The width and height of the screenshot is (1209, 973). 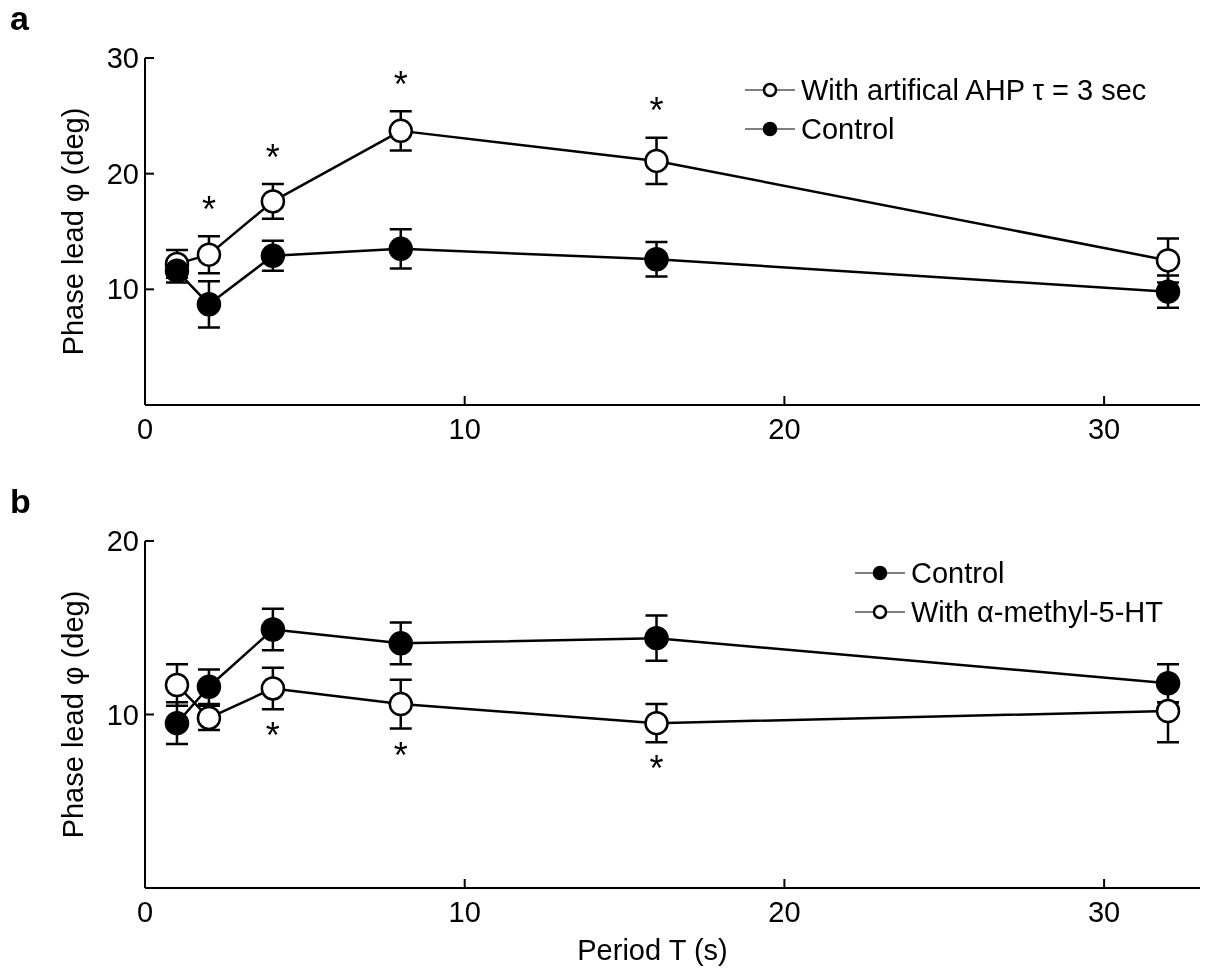 What do you see at coordinates (20, 18) in the screenshot?
I see `chart-title: a` at bounding box center [20, 18].